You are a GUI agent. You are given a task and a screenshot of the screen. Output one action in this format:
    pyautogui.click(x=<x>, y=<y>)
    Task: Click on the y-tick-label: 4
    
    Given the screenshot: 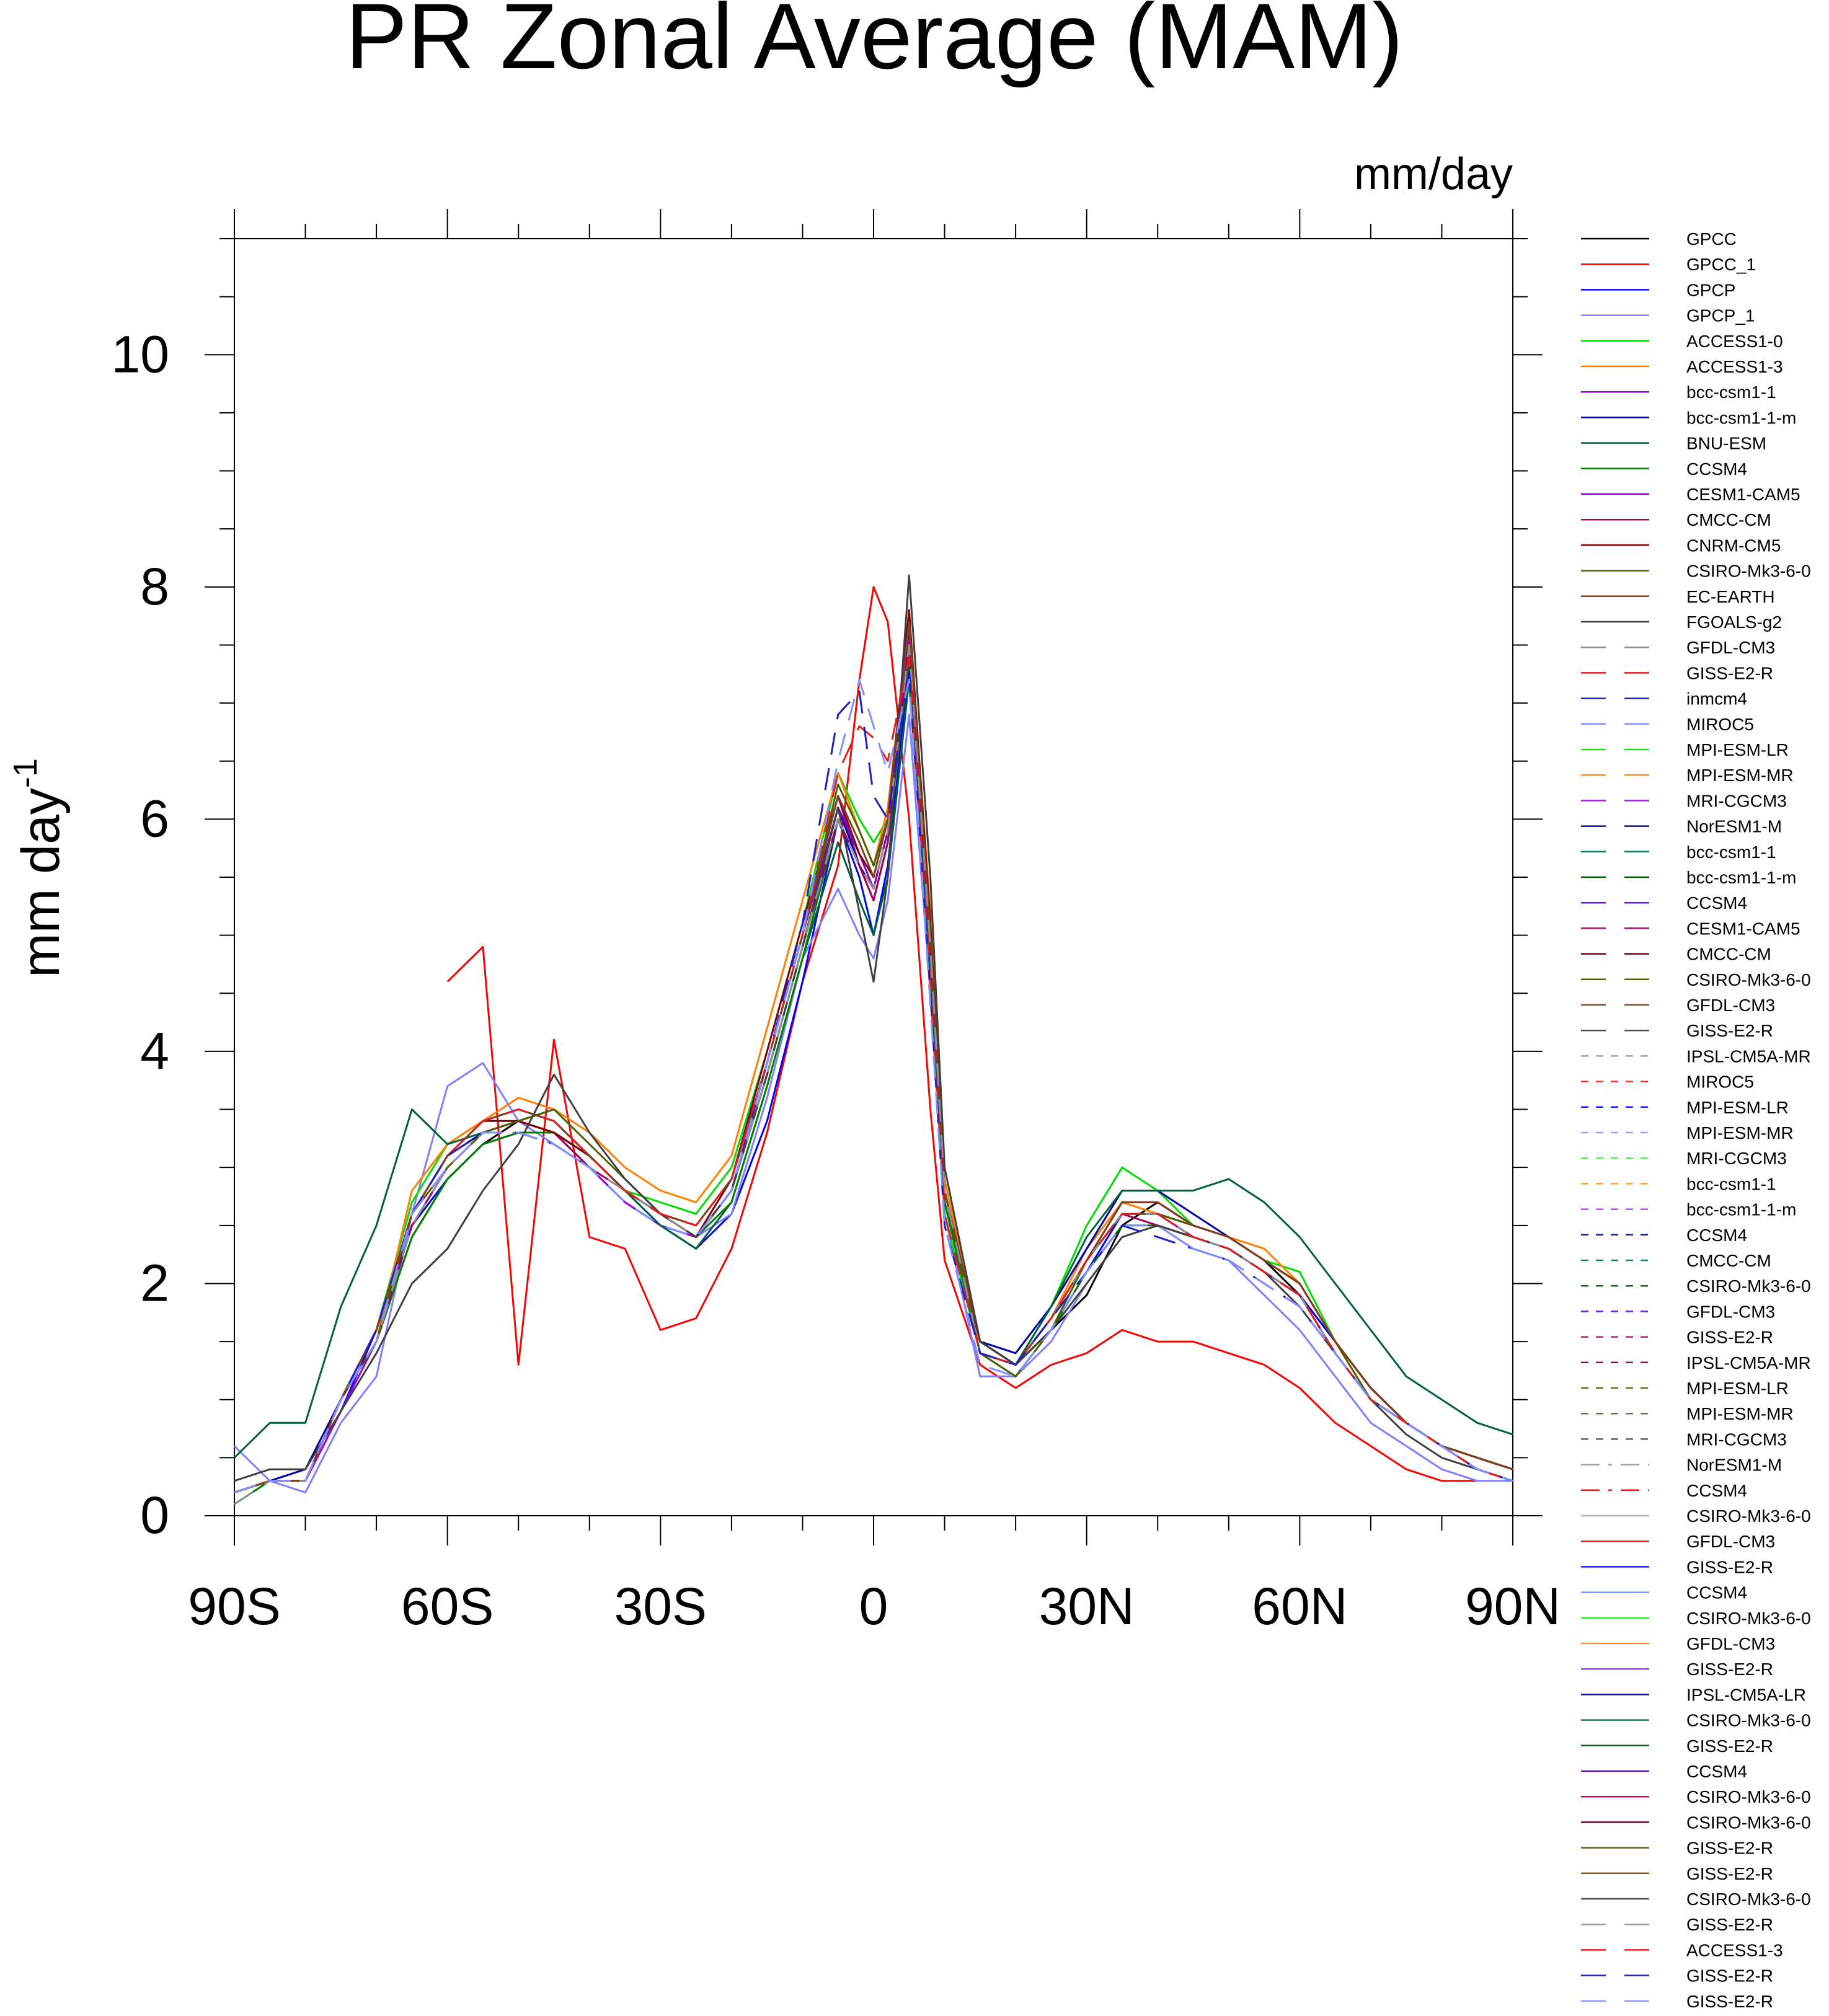 What is the action you would take?
    pyautogui.click(x=154, y=1051)
    